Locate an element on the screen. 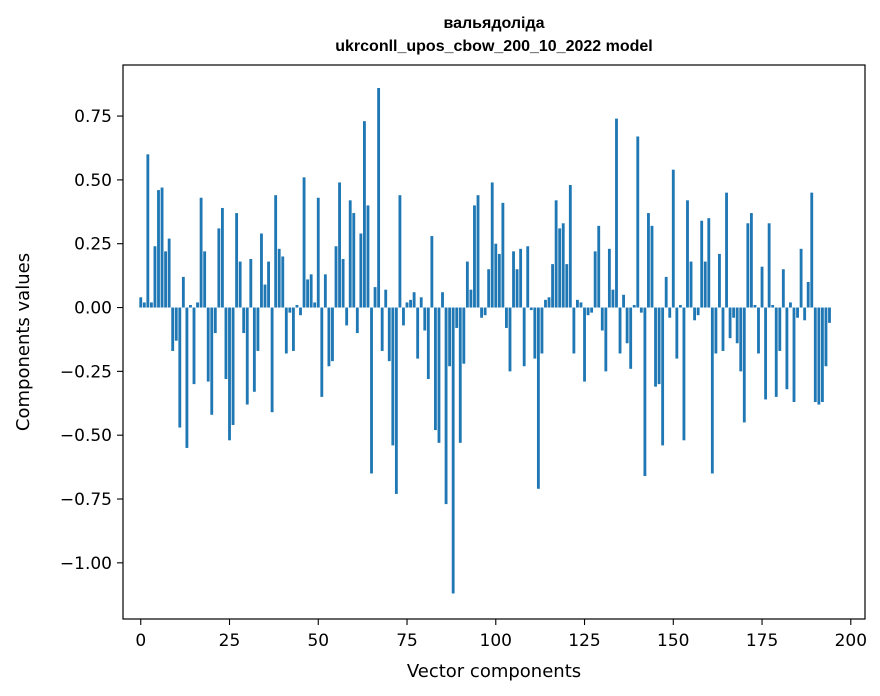 This screenshot has width=880, height=696. x-tick-label: 75 is located at coordinates (407, 641).